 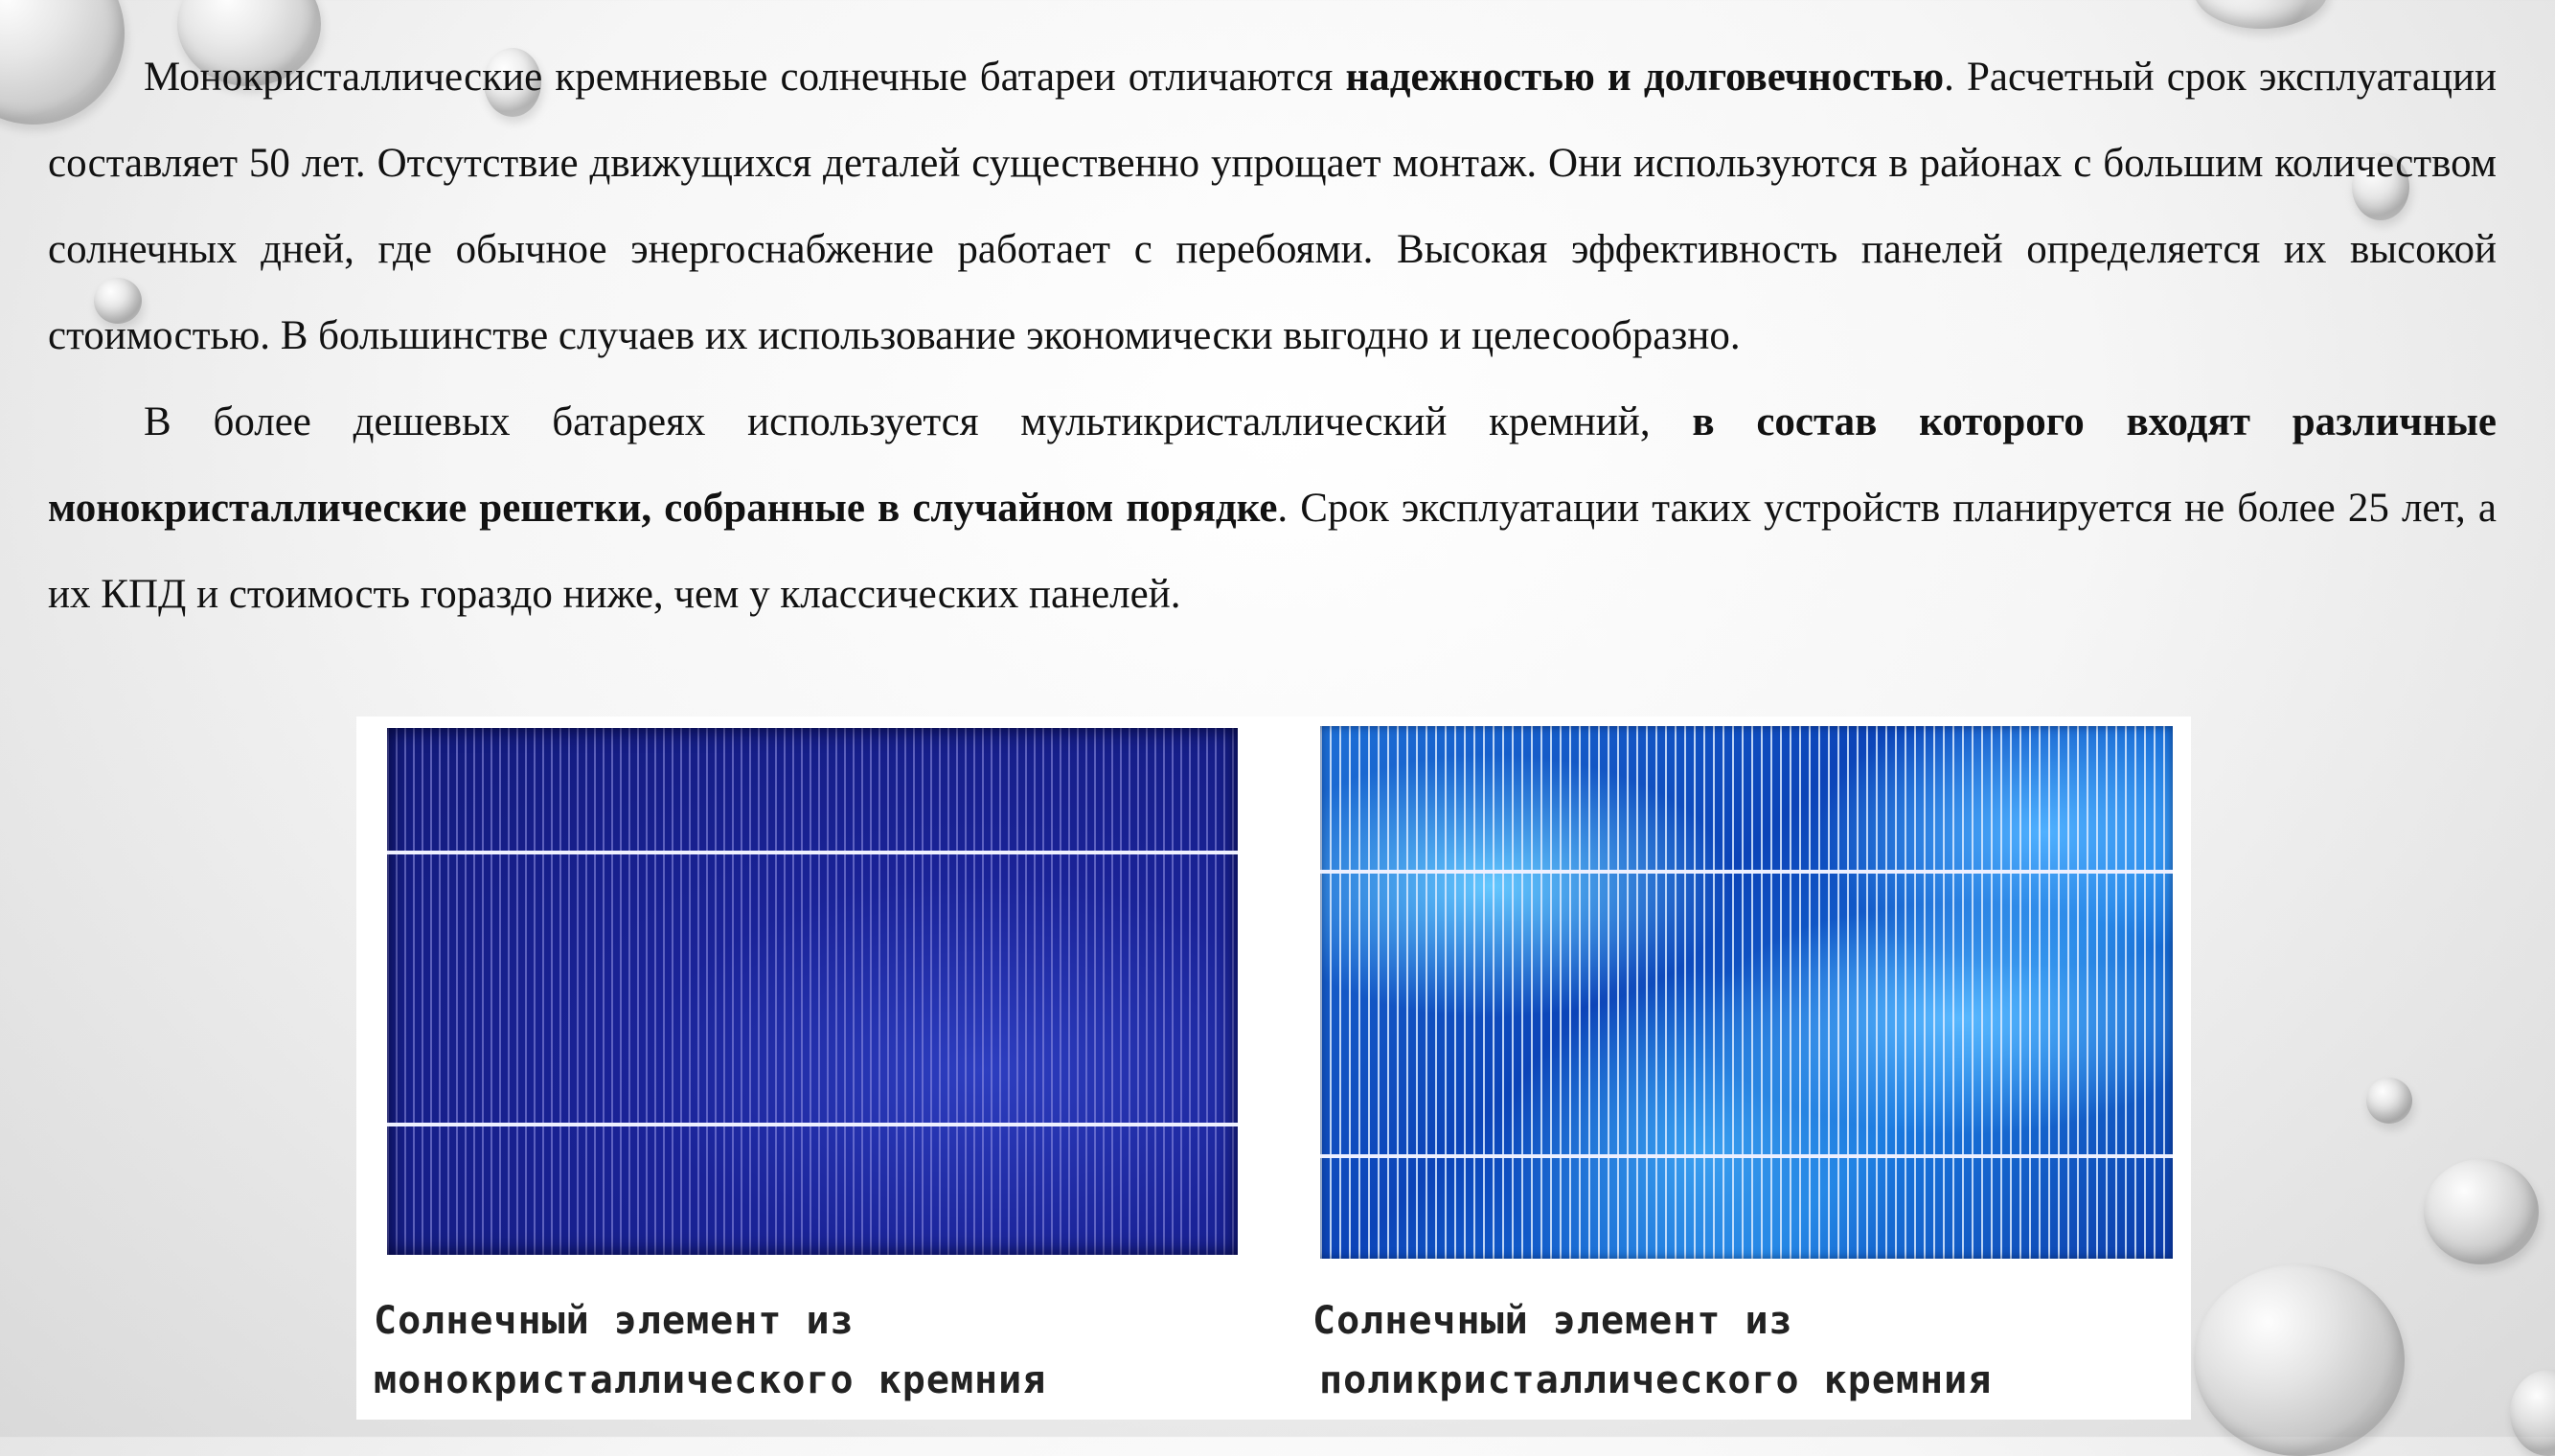 I want to click on monocrystalline-cell-image, so click(x=812, y=992).